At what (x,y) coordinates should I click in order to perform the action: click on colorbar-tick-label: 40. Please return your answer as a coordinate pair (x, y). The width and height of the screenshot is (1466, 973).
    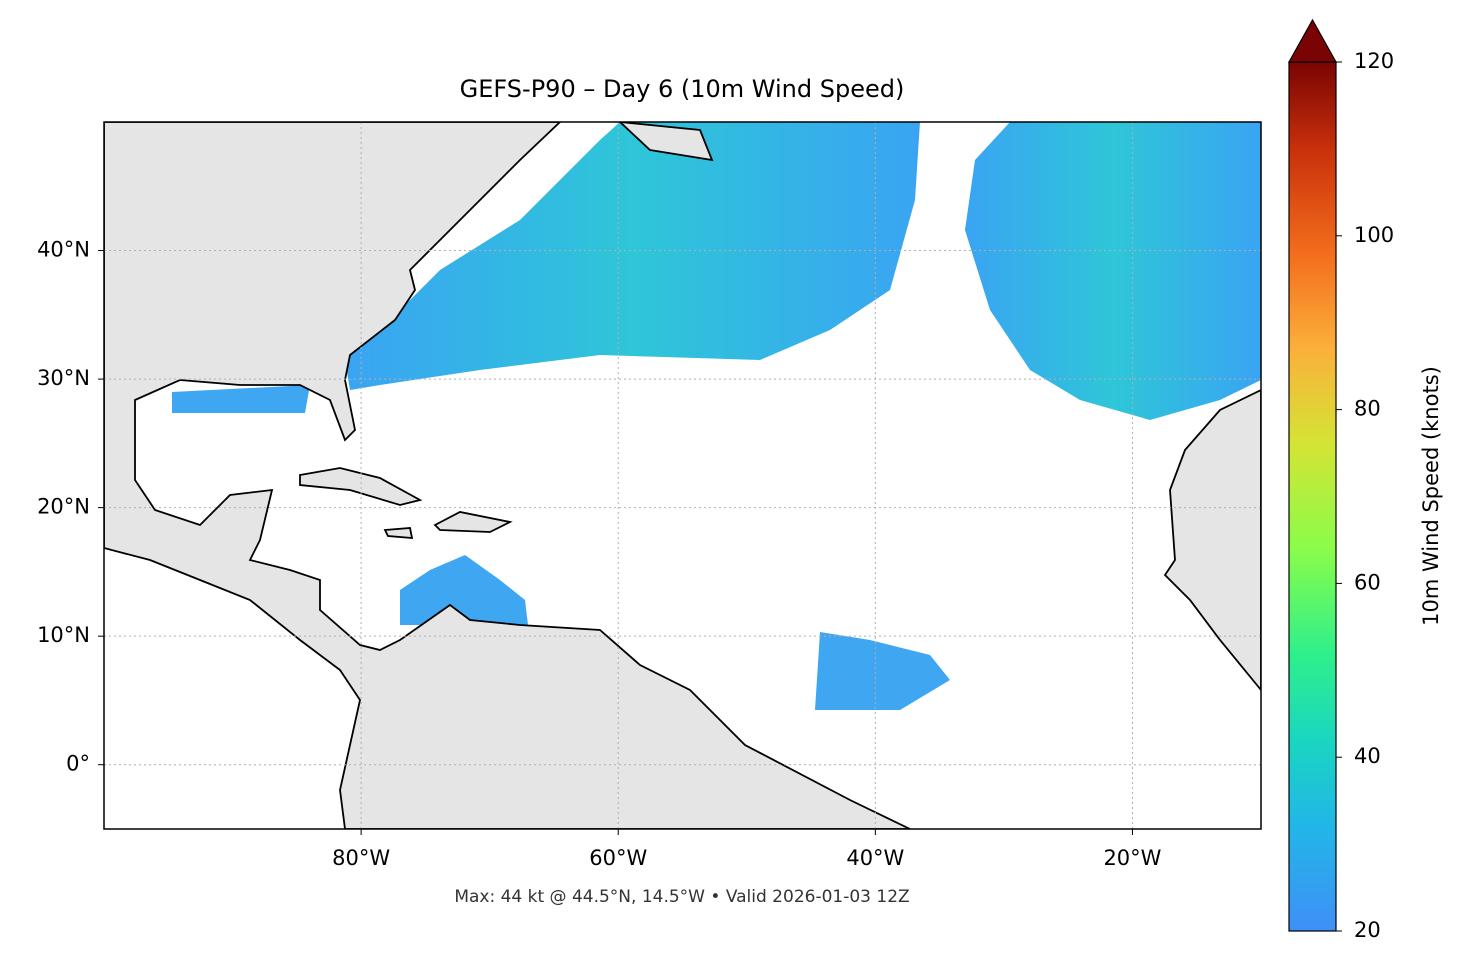
    Looking at the image, I should click on (1367, 756).